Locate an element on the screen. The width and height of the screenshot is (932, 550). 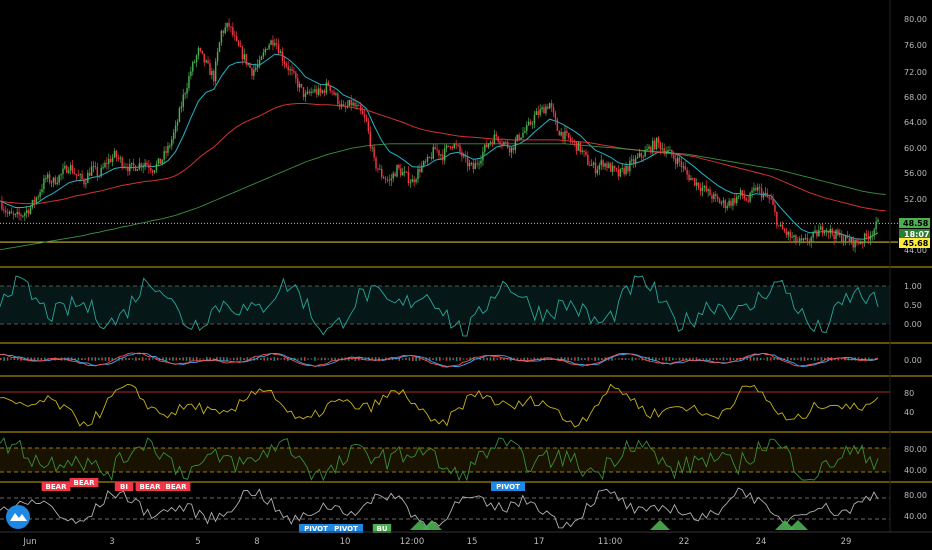
panel-tick: 80.00 is located at coordinates (915, 495).